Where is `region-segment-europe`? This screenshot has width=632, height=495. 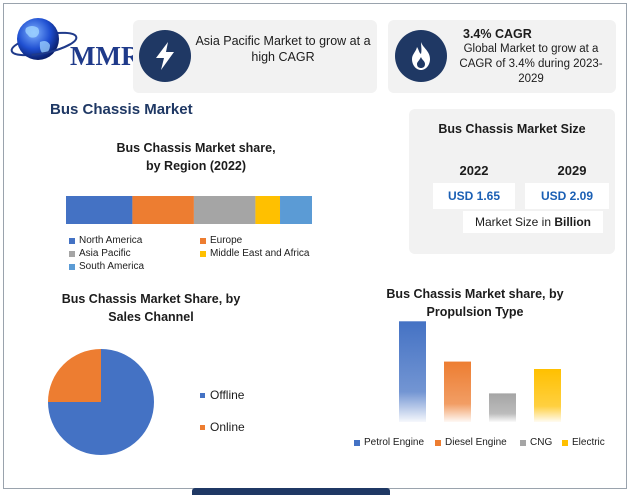 region-segment-europe is located at coordinates (163, 210).